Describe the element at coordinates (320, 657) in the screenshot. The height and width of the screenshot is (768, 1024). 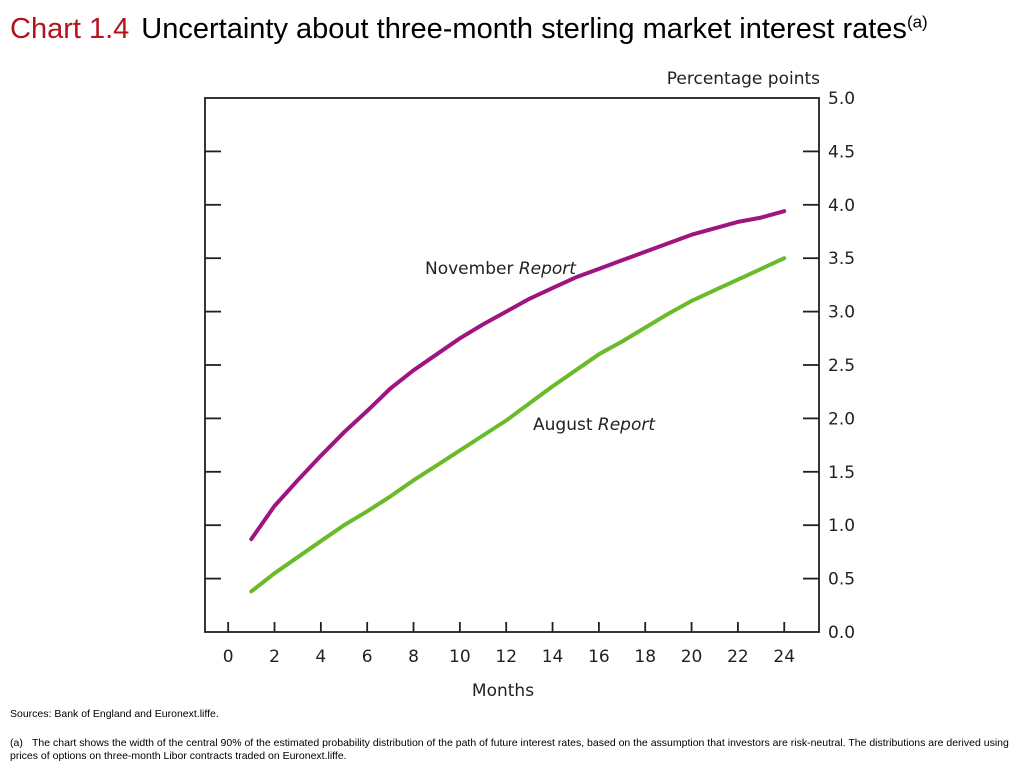
I see `x-tick-label: 4` at that location.